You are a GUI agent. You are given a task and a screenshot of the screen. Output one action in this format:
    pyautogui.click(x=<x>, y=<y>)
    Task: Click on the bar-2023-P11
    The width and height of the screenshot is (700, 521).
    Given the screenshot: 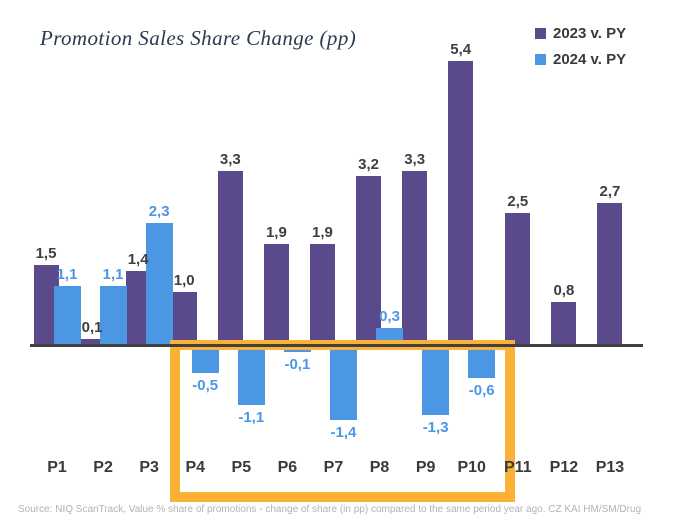 What is the action you would take?
    pyautogui.click(x=518, y=278)
    